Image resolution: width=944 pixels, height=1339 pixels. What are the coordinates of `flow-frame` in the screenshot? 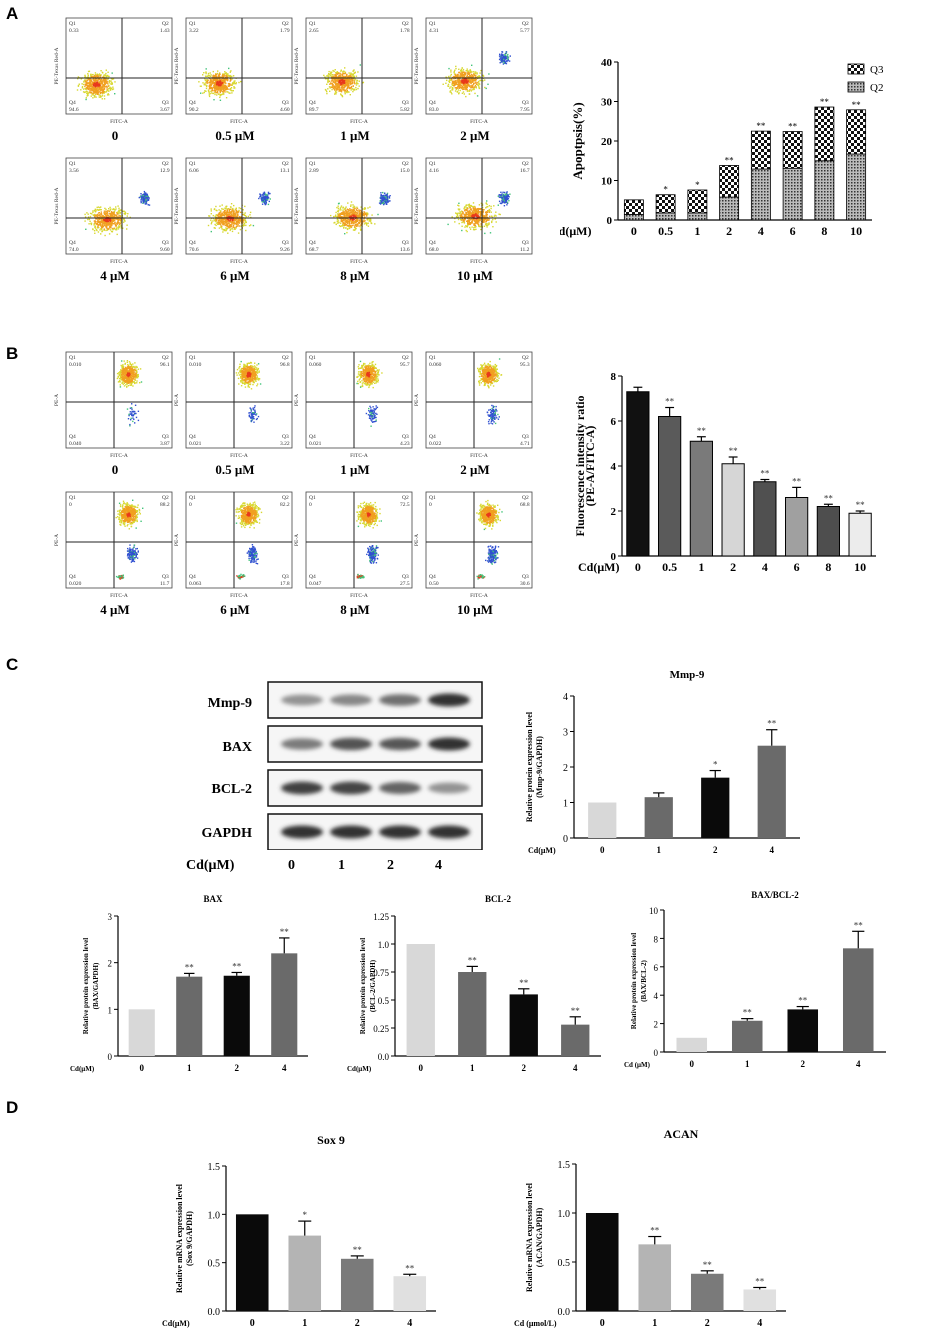 It's located at (119, 206).